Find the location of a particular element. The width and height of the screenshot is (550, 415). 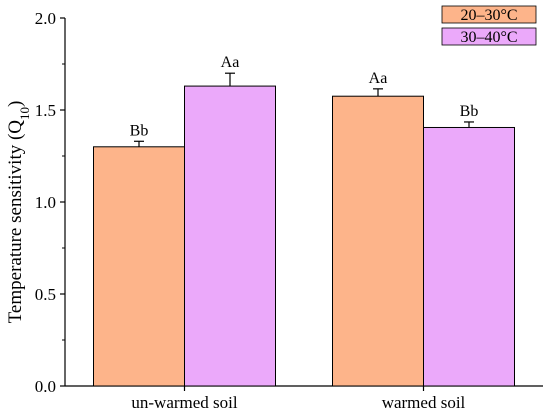

legend-label: 30–40°C is located at coordinates (488, 37).